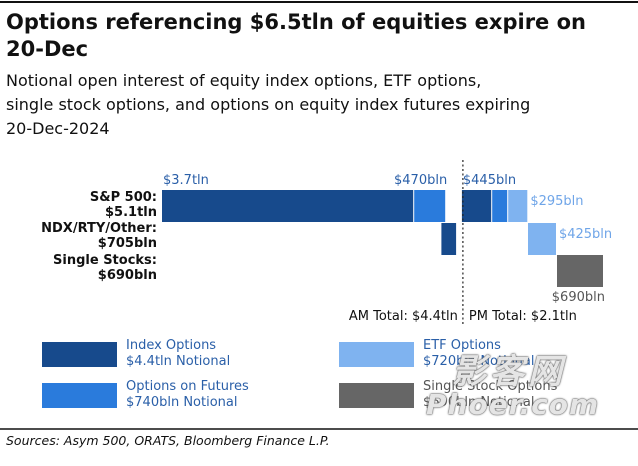  What do you see at coordinates (585, 234) in the screenshot?
I see `value-label-6: $425bln` at bounding box center [585, 234].